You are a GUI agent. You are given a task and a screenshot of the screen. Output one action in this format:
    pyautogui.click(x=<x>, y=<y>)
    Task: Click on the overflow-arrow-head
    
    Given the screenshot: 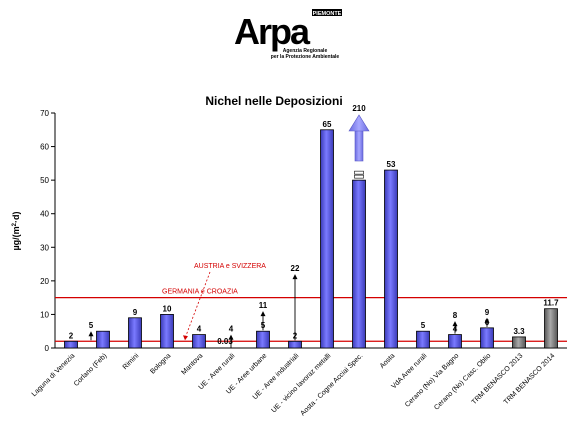 What is the action you would take?
    pyautogui.click(x=359, y=123)
    